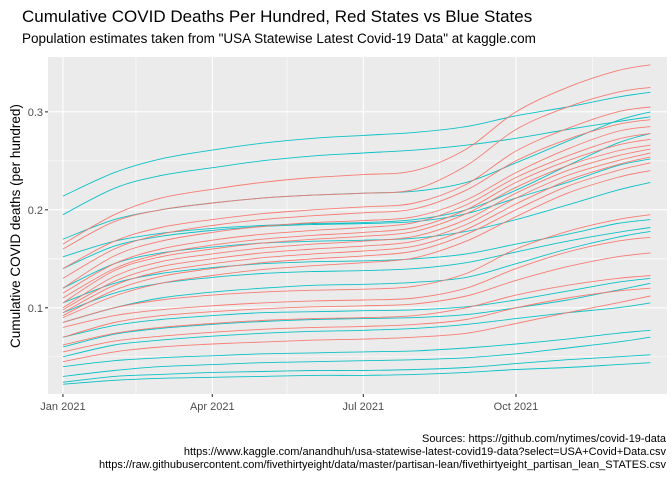 The height and width of the screenshot is (480, 672). Describe the element at coordinates (35, 113) in the screenshot. I see `y-tick-label: 0.3` at that location.